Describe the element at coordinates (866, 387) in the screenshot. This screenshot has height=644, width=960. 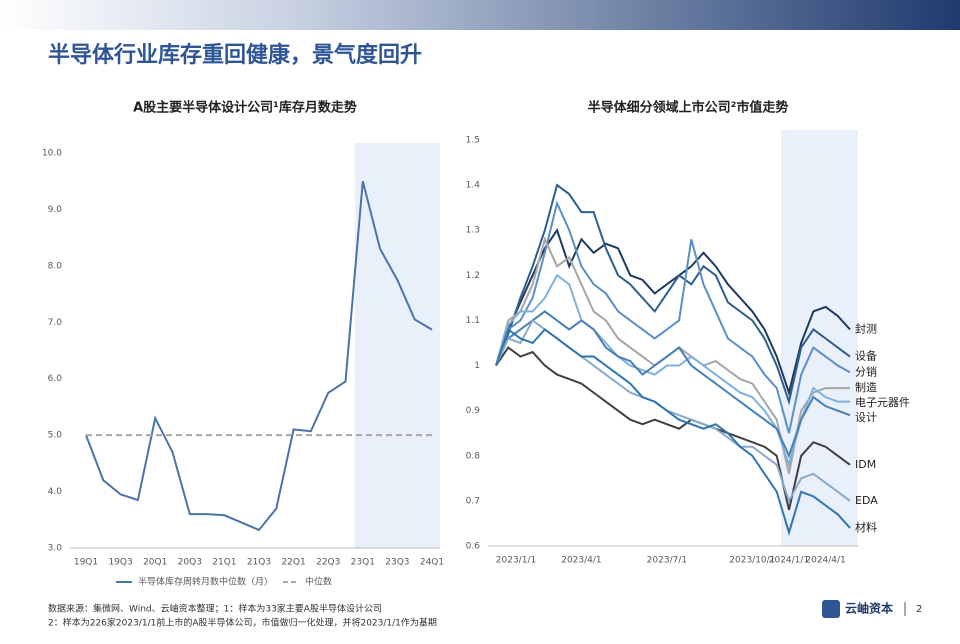
I see `legend-label: 制造` at that location.